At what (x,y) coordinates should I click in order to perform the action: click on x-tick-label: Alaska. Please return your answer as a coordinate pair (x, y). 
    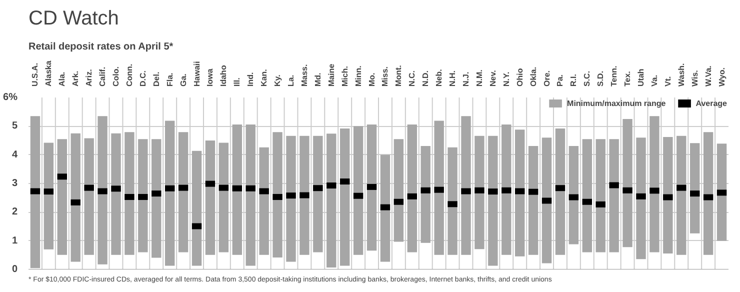
    Looking at the image, I should click on (49, 73).